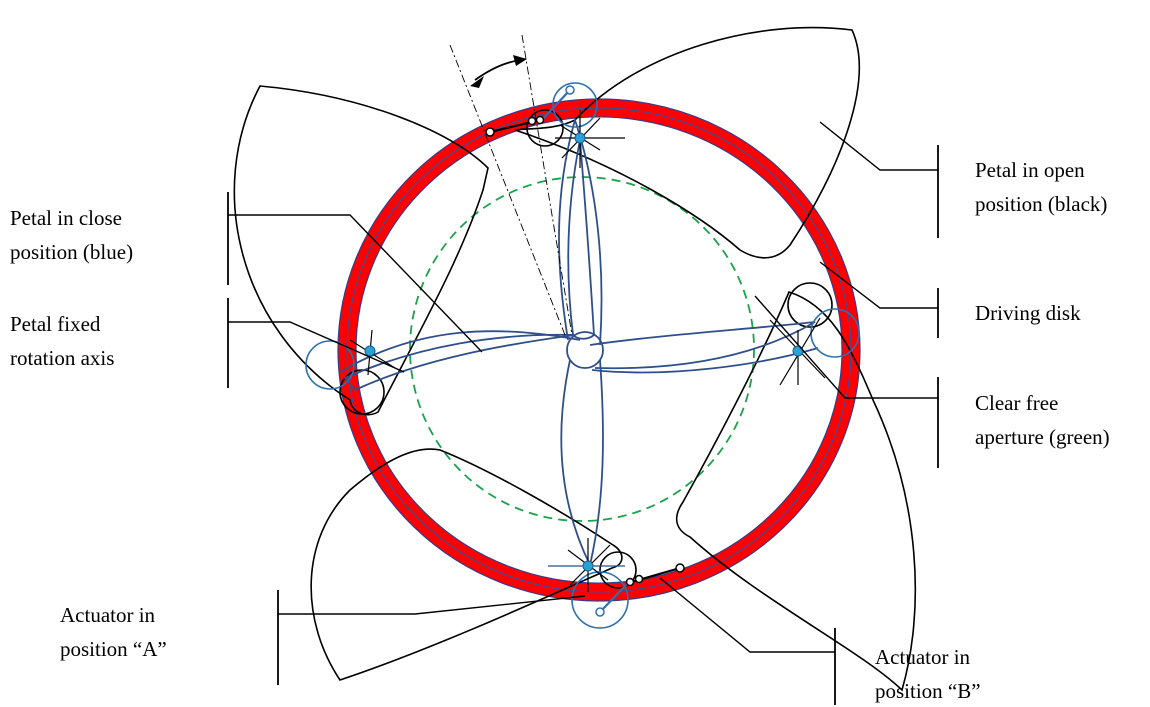  Describe the element at coordinates (702, 345) in the screenshot. I see `closed-petal-right` at that location.